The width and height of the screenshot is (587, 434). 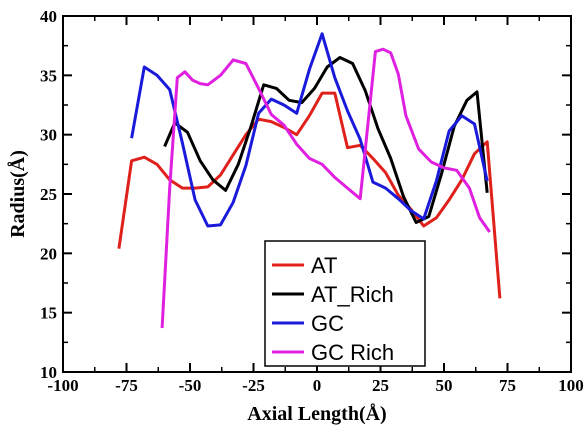 What do you see at coordinates (48, 253) in the screenshot?
I see `y-tick-label: 20` at bounding box center [48, 253].